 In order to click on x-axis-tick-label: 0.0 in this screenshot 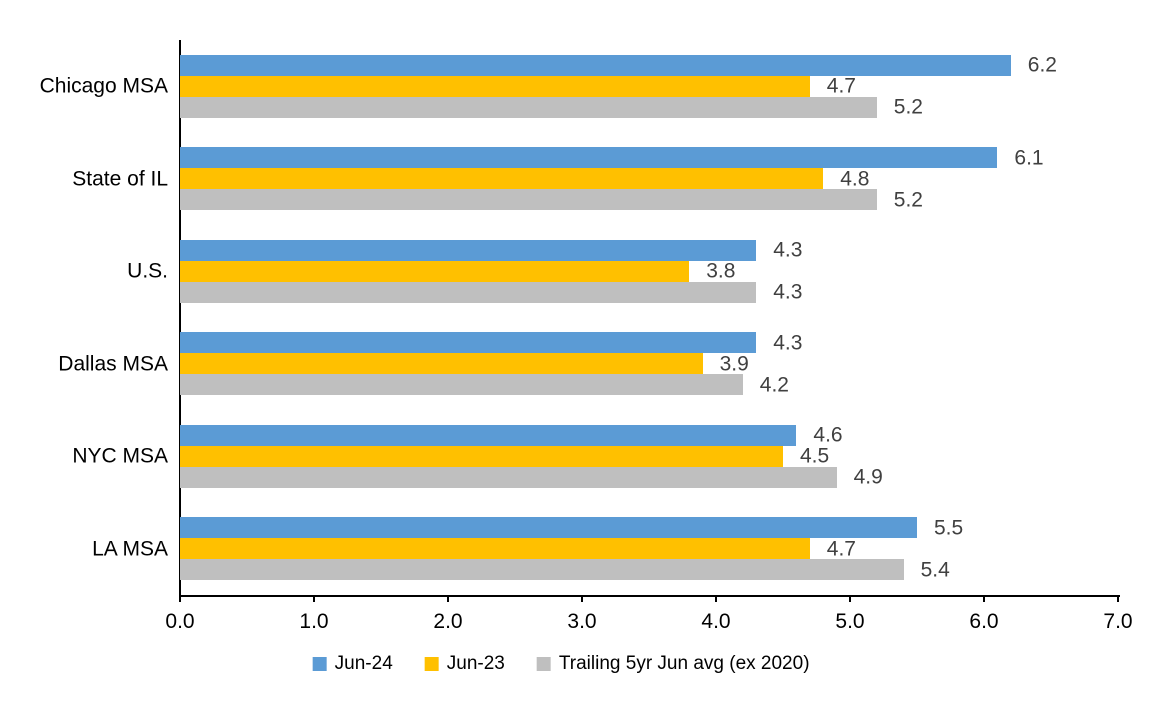, I will do `click(180, 621)`.